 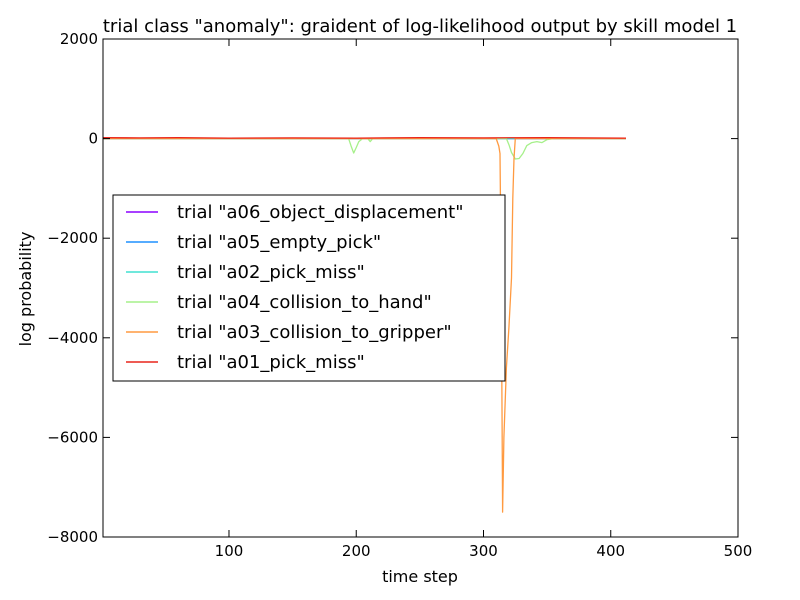 I want to click on y-tick-label: −6000, so click(x=72, y=437).